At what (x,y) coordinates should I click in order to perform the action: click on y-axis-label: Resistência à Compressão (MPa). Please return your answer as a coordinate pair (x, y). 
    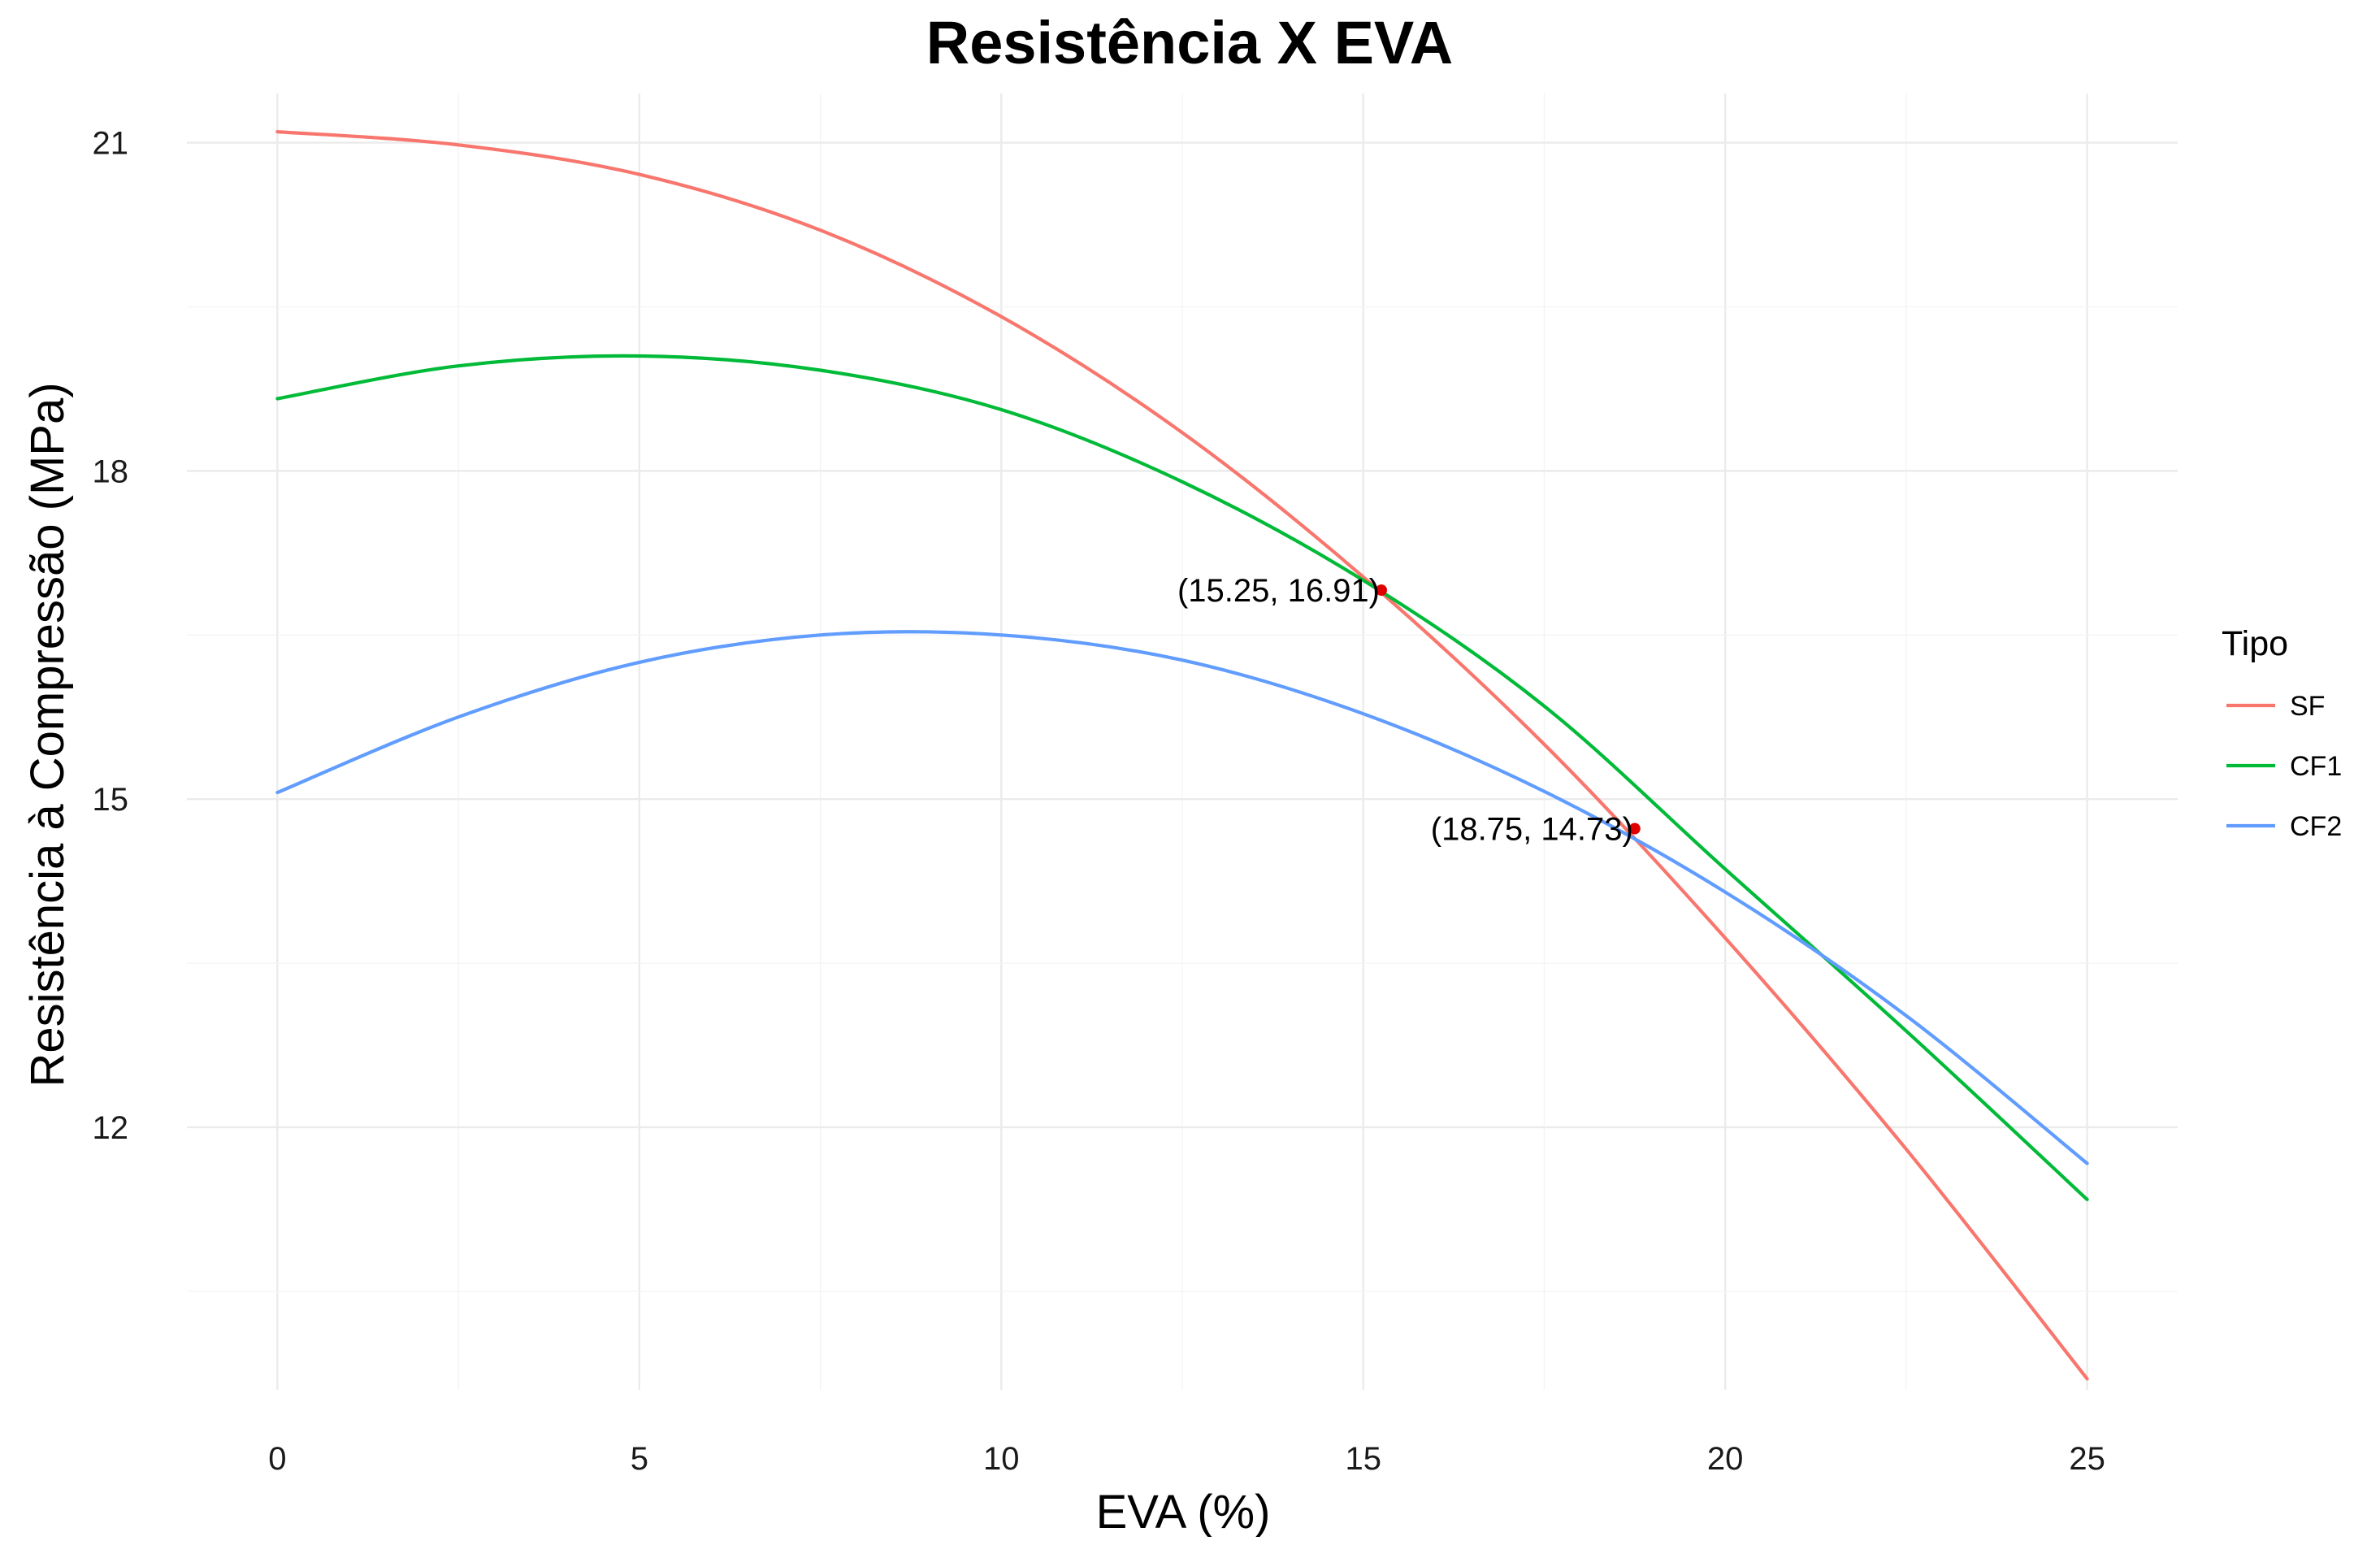
    Looking at the image, I should click on (47, 735).